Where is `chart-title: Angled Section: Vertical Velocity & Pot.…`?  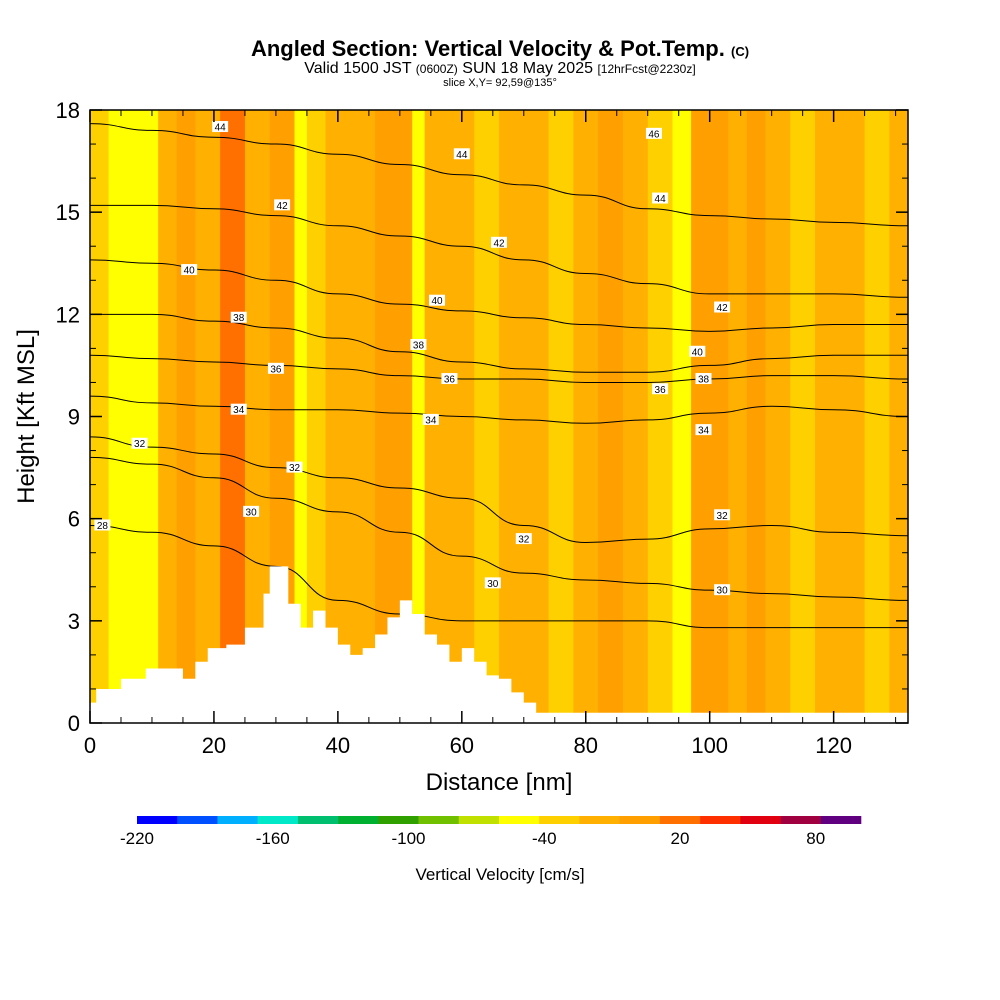
chart-title: Angled Section: Vertical Velocity & Pot.… is located at coordinates (500, 49).